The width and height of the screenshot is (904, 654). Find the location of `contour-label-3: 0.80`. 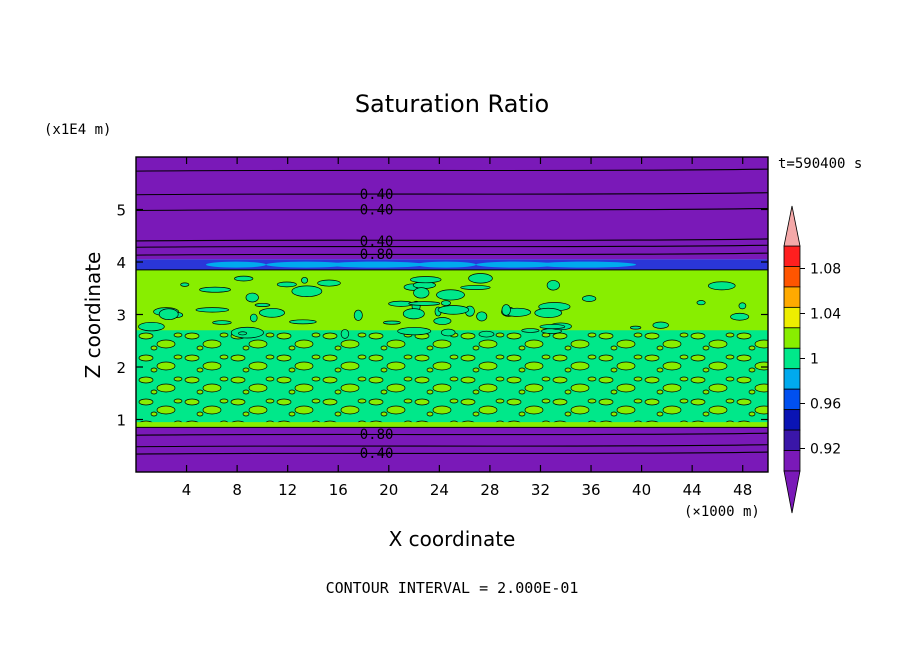

contour-label-3: 0.80 is located at coordinates (377, 255).